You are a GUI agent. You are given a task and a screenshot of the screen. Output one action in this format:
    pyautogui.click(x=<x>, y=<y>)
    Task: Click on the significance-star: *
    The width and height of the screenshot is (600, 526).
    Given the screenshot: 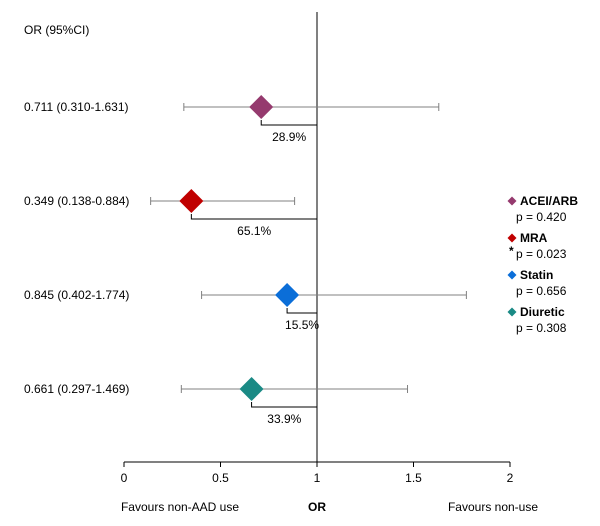 What is the action you would take?
    pyautogui.click(x=511, y=251)
    